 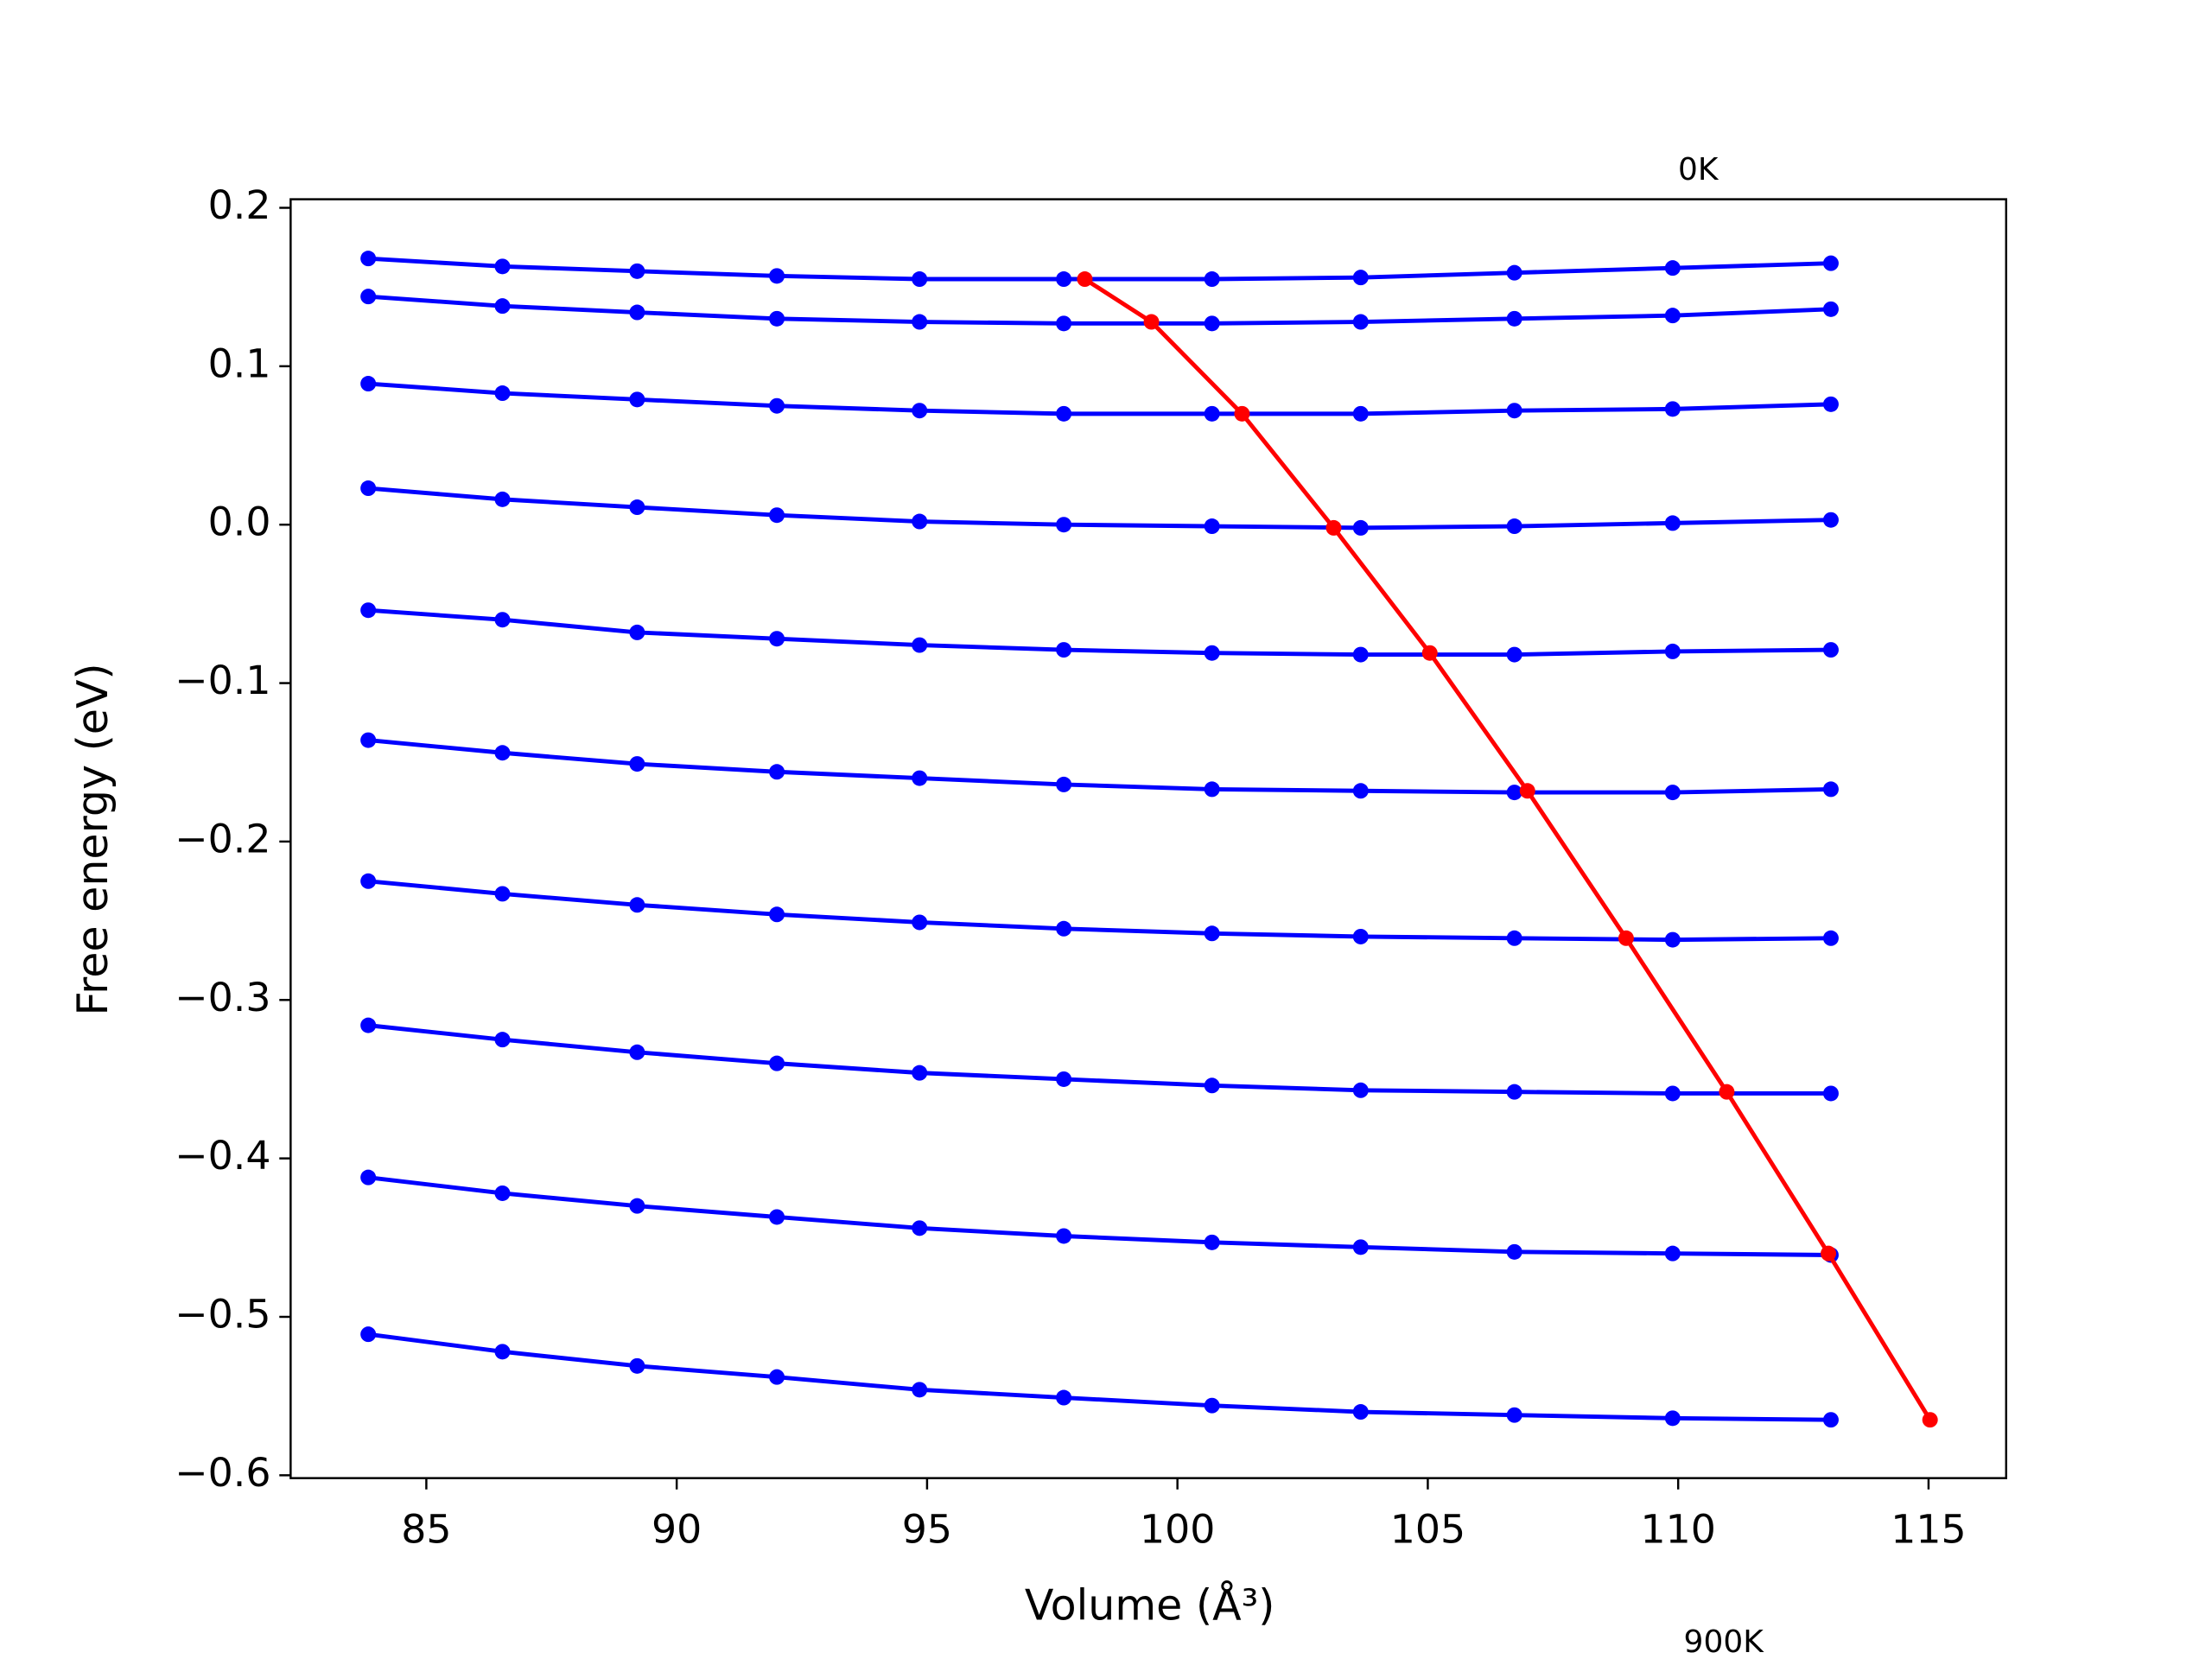 I want to click on annotation: 900K, so click(x=1724, y=1641).